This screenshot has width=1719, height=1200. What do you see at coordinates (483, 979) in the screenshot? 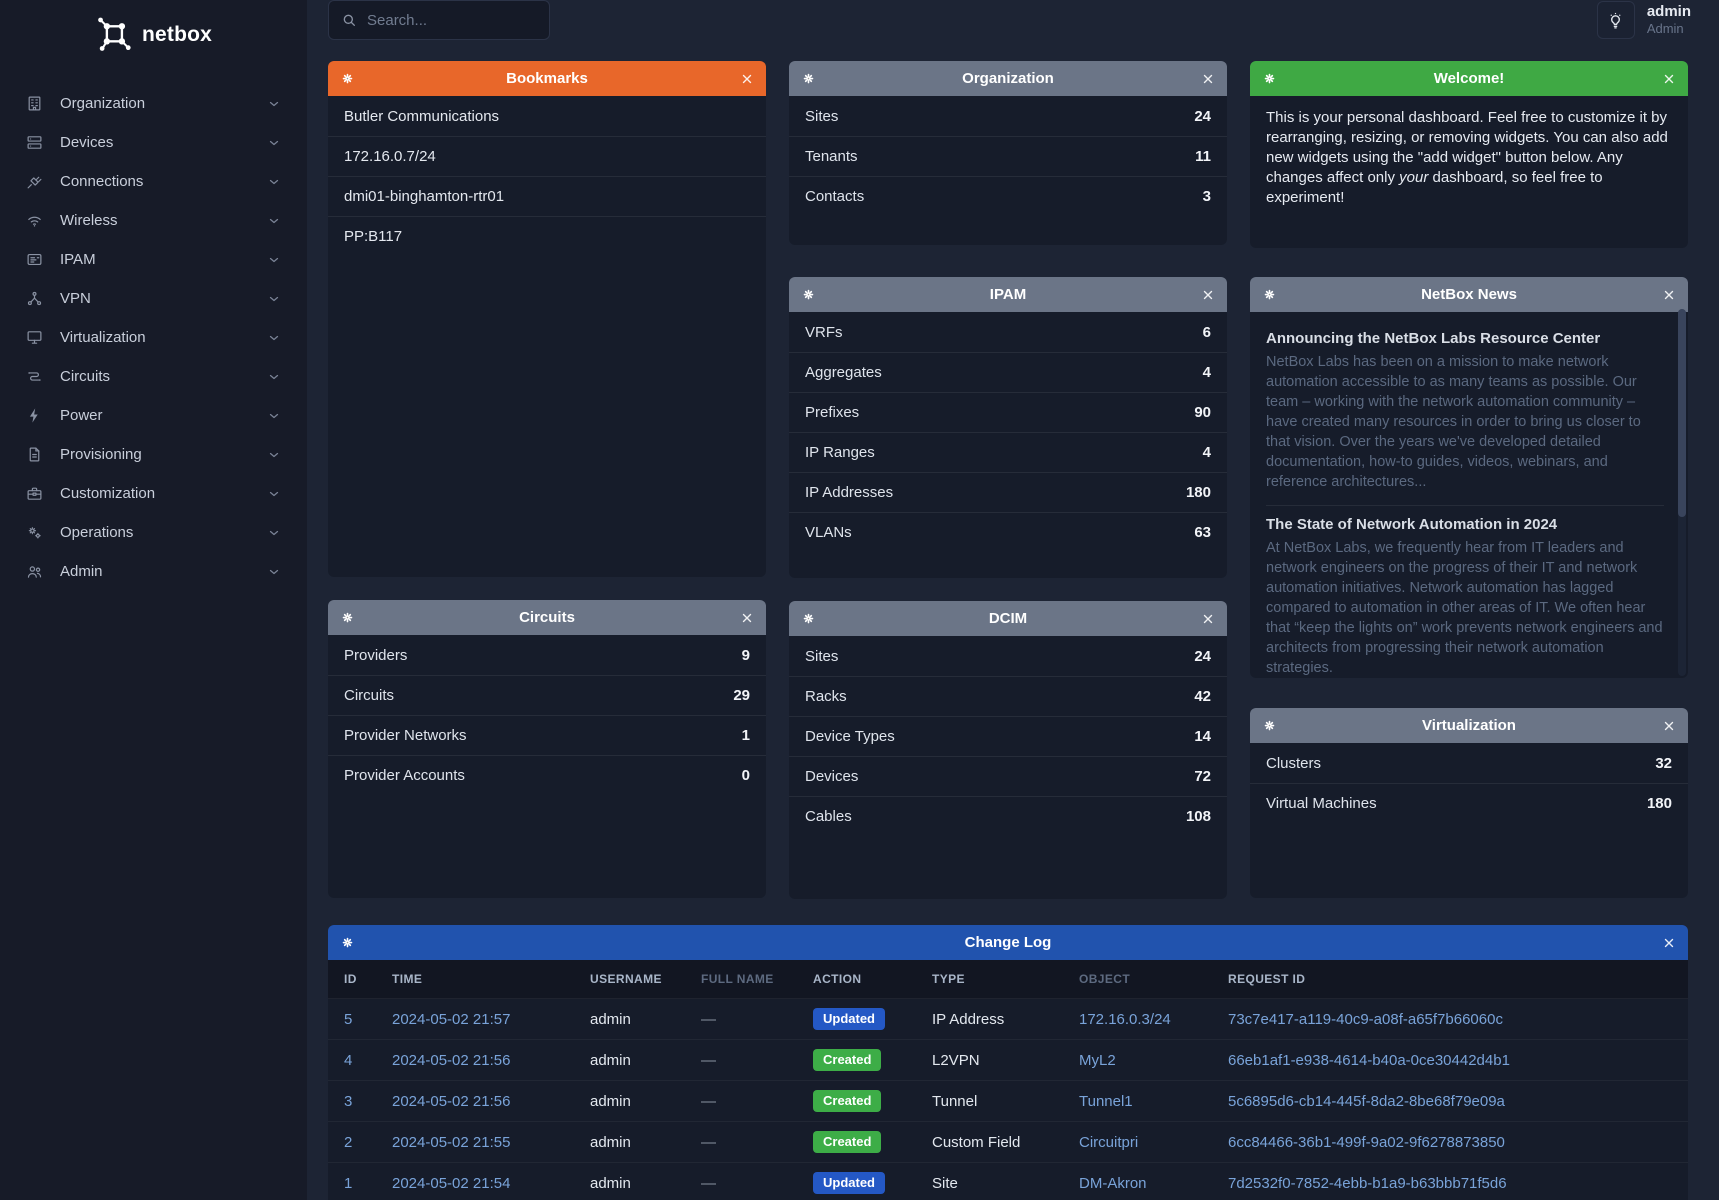
I see `changelog-column-header: TIME` at bounding box center [483, 979].